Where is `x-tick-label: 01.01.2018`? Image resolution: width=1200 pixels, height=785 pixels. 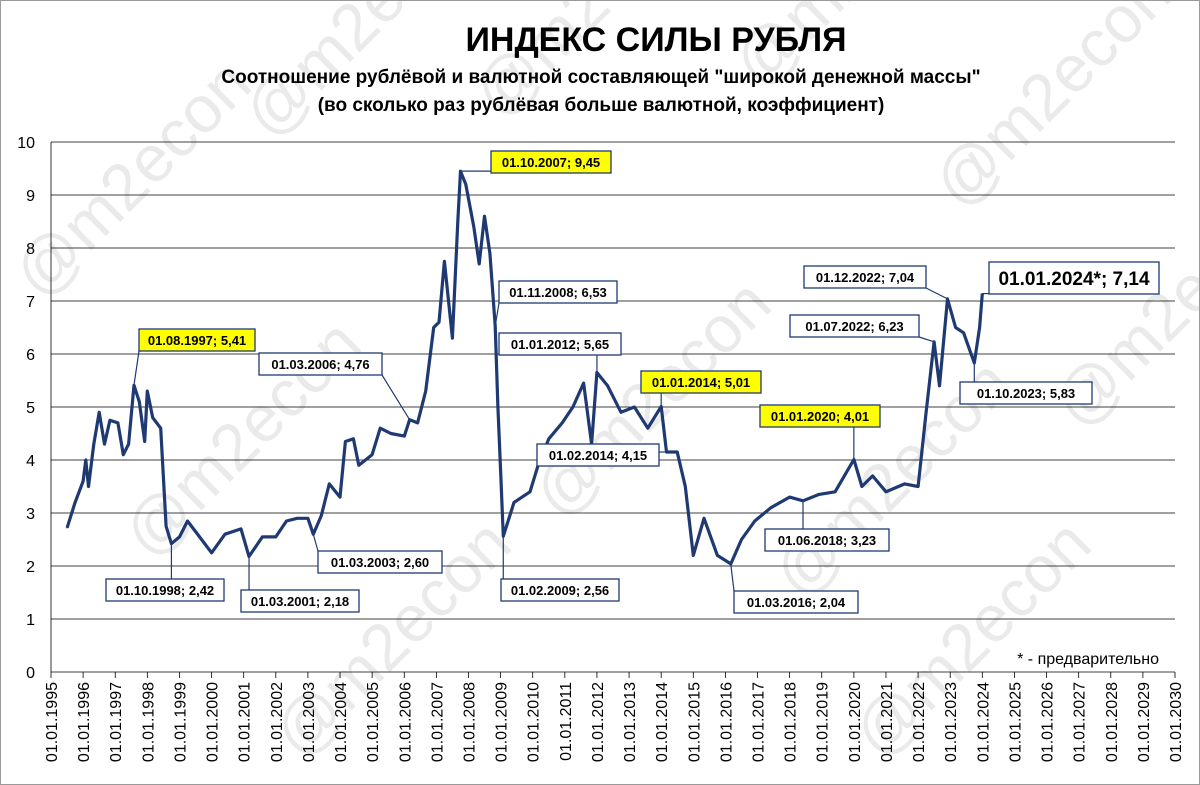
x-tick-label: 01.01.2018 is located at coordinates (791, 722).